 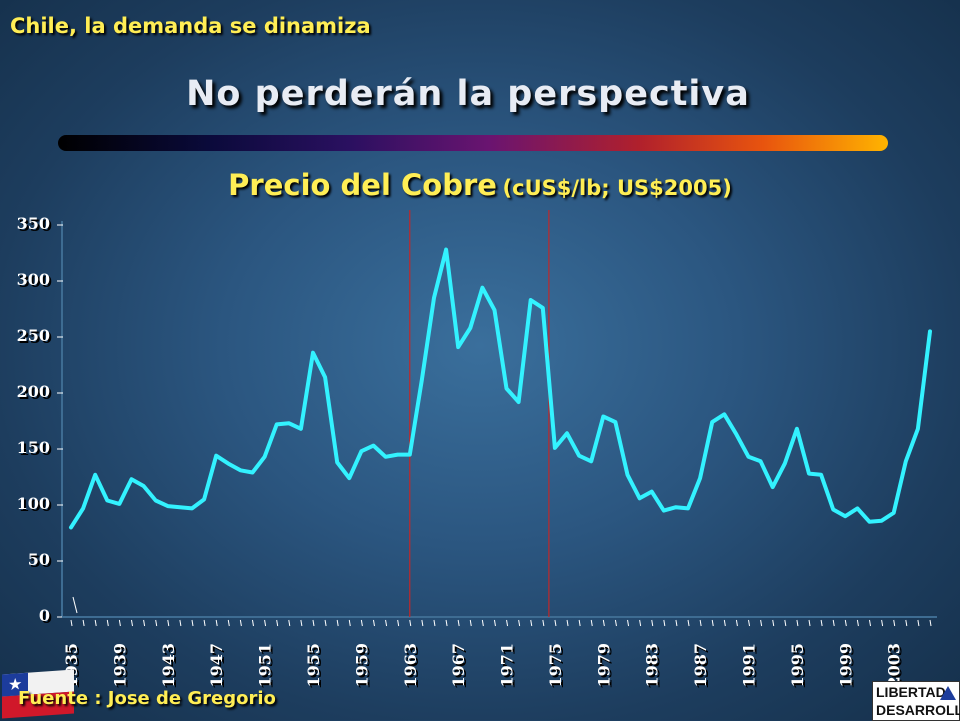 I want to click on x-tick-label: 1995, so click(x=797, y=665).